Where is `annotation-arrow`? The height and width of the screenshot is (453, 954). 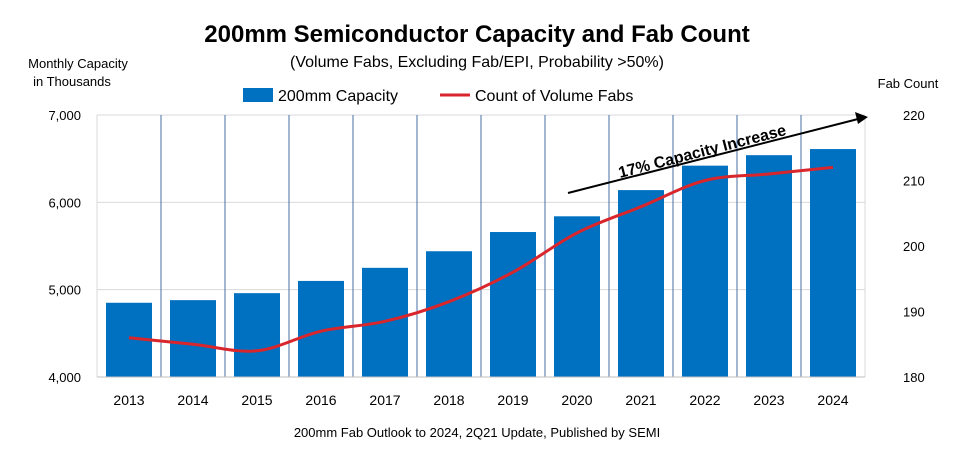 annotation-arrow is located at coordinates (715, 155).